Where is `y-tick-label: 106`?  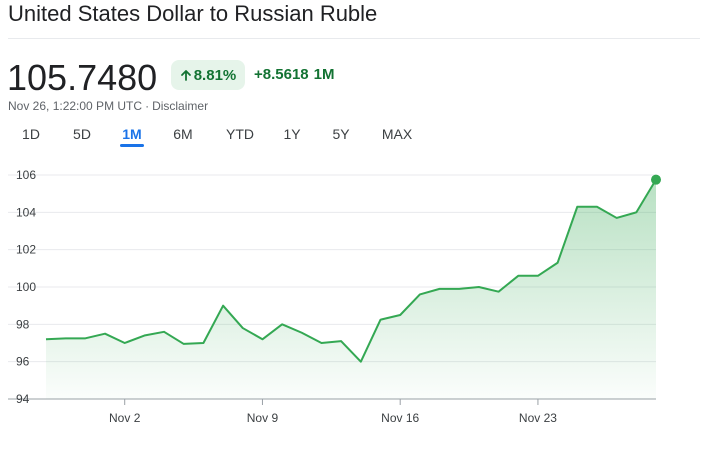
y-tick-label: 106 is located at coordinates (26, 175).